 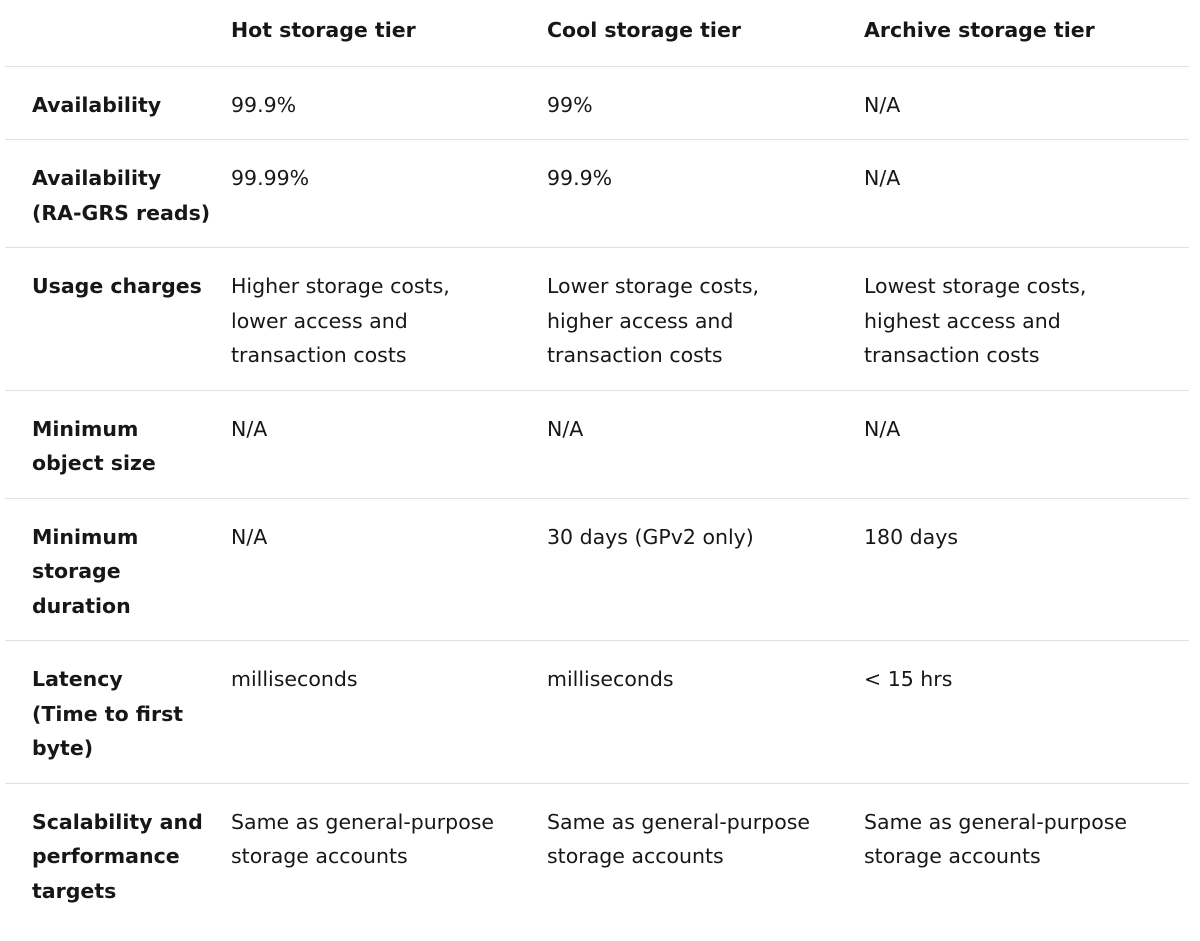 I want to click on archive-tier-cell-line: Same as general-purpose, so click(x=996, y=821).